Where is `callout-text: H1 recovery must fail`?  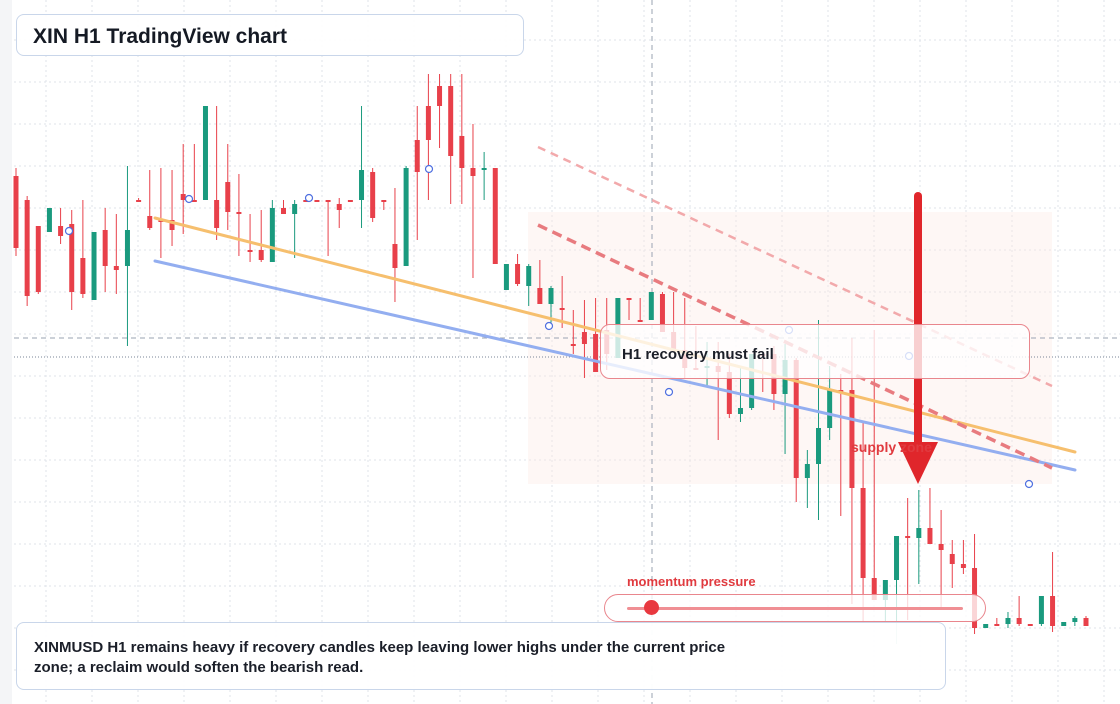
callout-text: H1 recovery must fail is located at coordinates (698, 354).